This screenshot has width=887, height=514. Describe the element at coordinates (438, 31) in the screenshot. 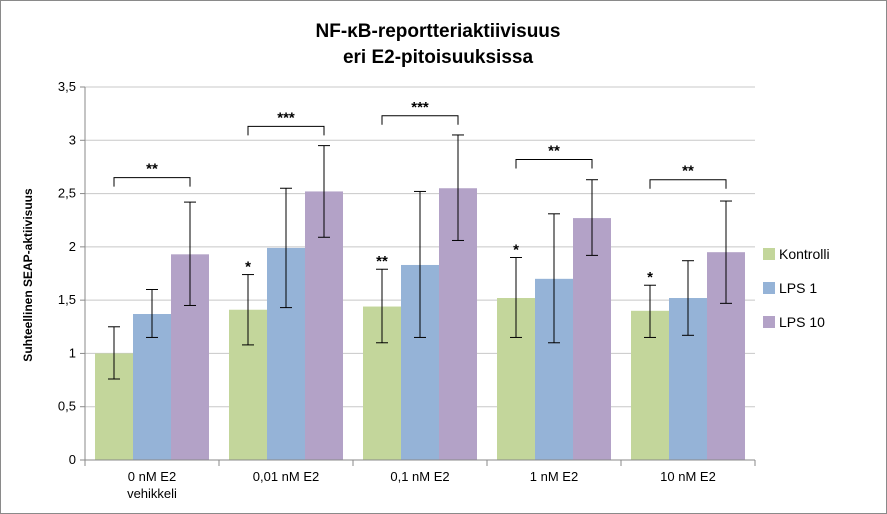

I see `chart-title-line-1: NF-κB-reportteriaktiivisuus` at that location.